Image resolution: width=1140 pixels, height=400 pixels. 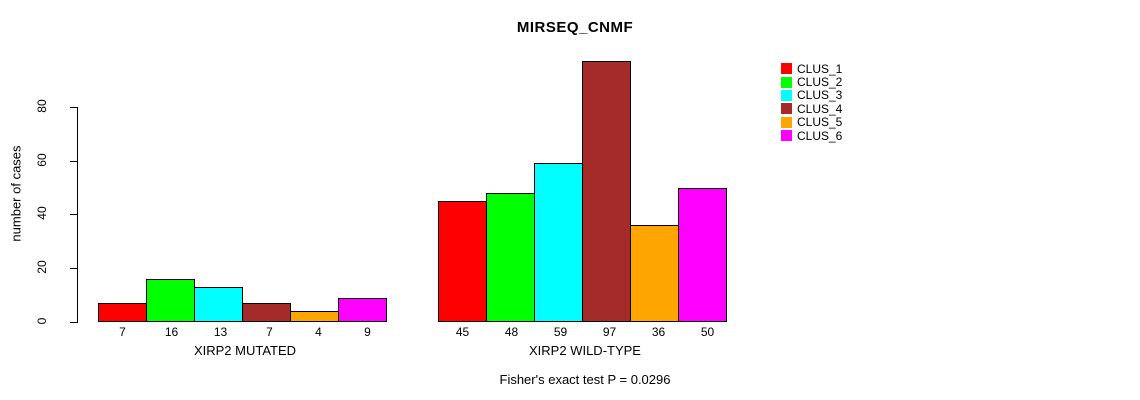 What do you see at coordinates (367, 332) in the screenshot?
I see `bar-value-label: 9` at bounding box center [367, 332].